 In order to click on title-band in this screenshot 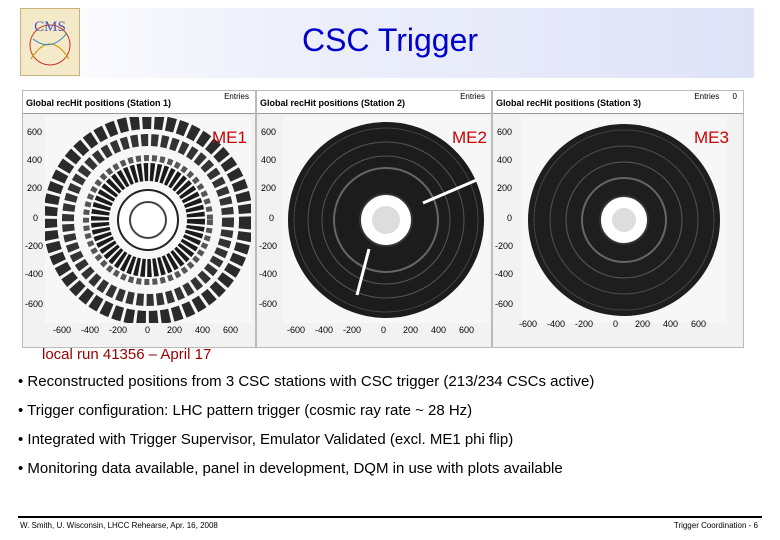, I will do `click(386, 43)`.